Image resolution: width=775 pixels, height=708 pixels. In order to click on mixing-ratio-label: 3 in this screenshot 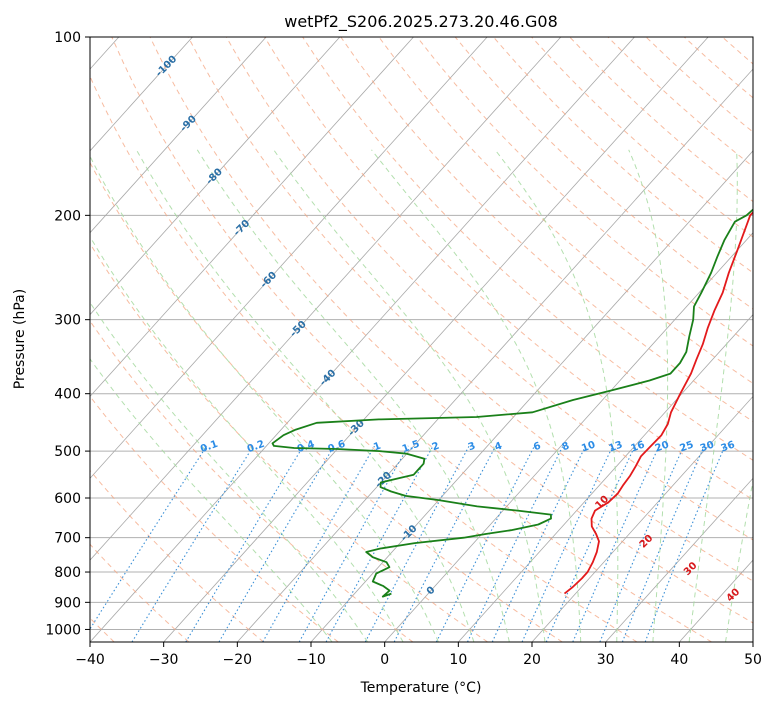, I will do `click(472, 447)`.